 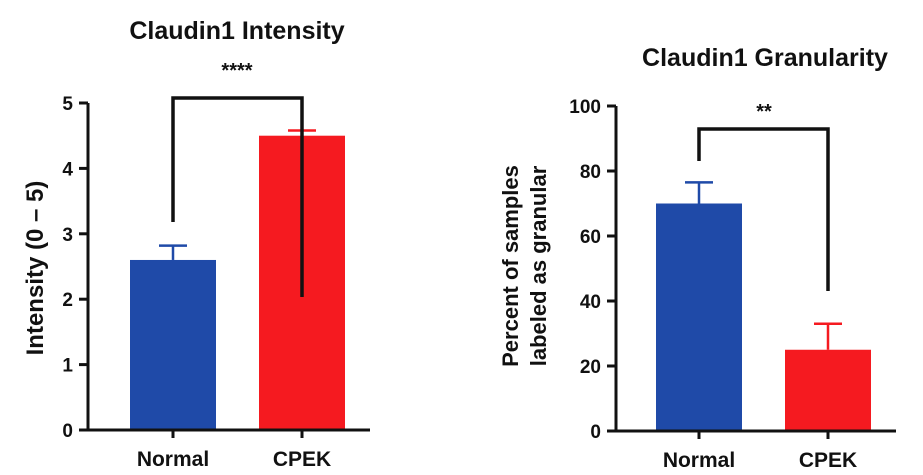 What do you see at coordinates (236, 31) in the screenshot?
I see `chart-title: Claudin1 Intensity` at bounding box center [236, 31].